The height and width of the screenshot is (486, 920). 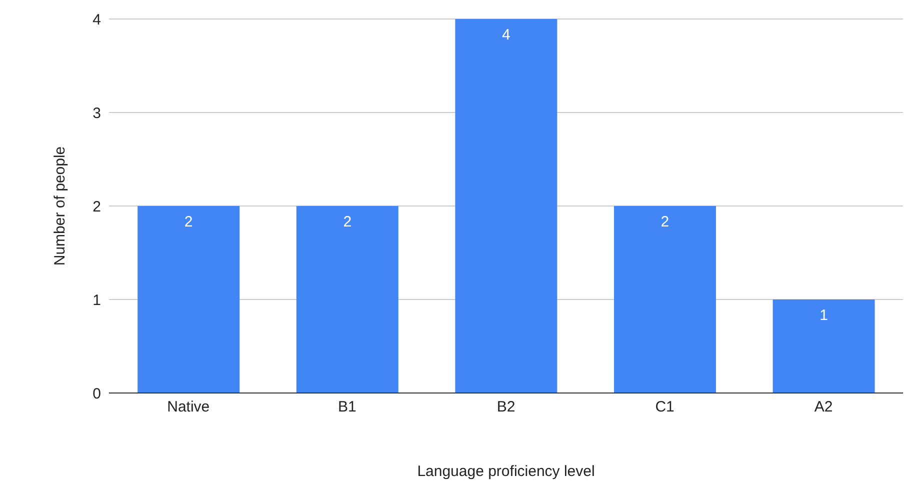 I want to click on y-tick-label: 3, so click(x=96, y=113).